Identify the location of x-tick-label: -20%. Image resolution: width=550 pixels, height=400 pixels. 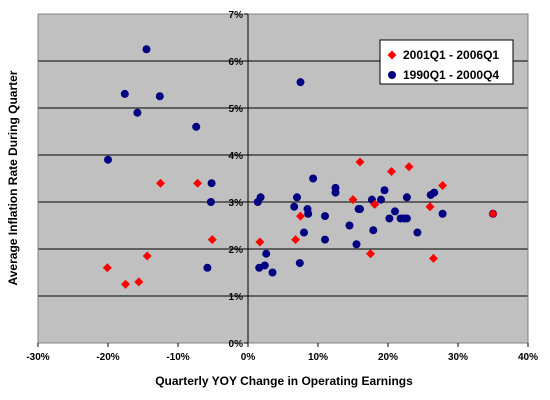
(107, 357).